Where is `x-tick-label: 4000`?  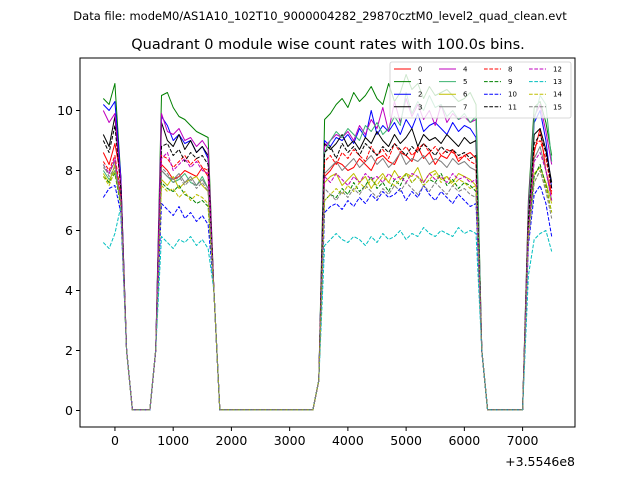 x-tick-label: 4000 is located at coordinates (348, 440).